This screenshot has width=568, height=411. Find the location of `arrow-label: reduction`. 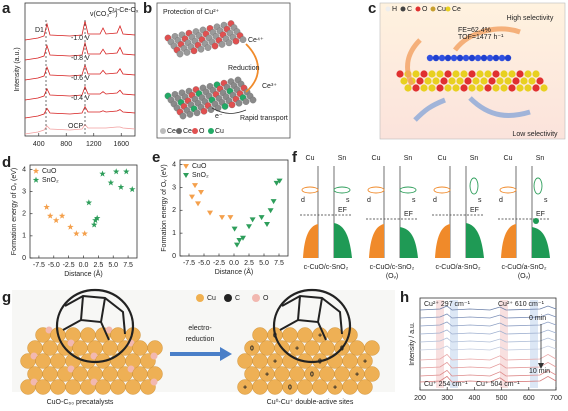

arrow-label: reduction is located at coordinates (200, 339).